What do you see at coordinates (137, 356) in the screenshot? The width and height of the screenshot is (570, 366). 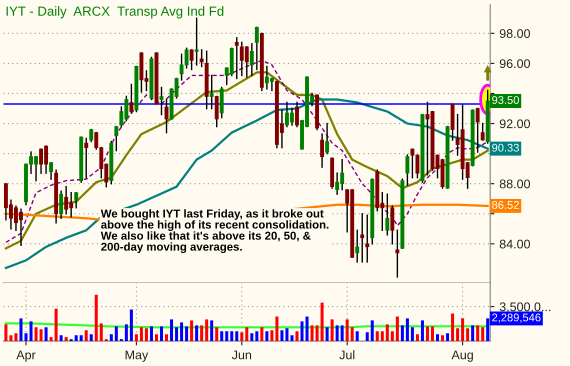 I see `x-tick-label: May` at bounding box center [137, 356].